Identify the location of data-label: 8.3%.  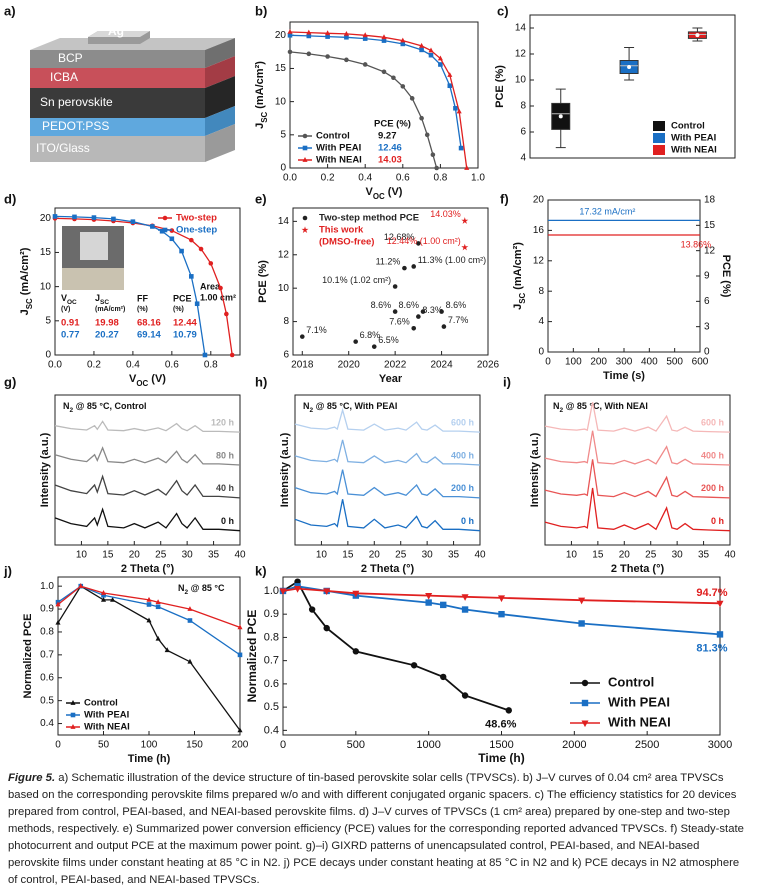
(432, 310).